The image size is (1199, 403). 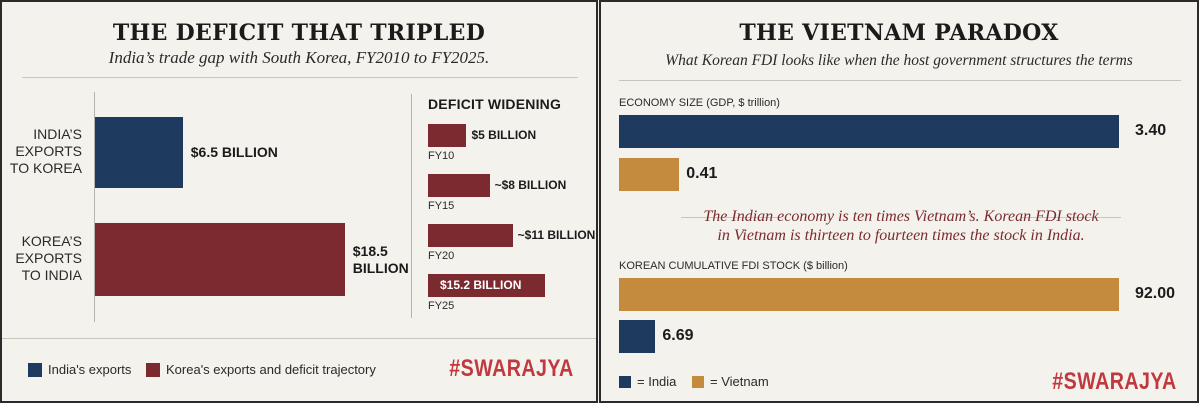 What do you see at coordinates (90, 369) in the screenshot?
I see `legend-label-india-exports: India's exports` at bounding box center [90, 369].